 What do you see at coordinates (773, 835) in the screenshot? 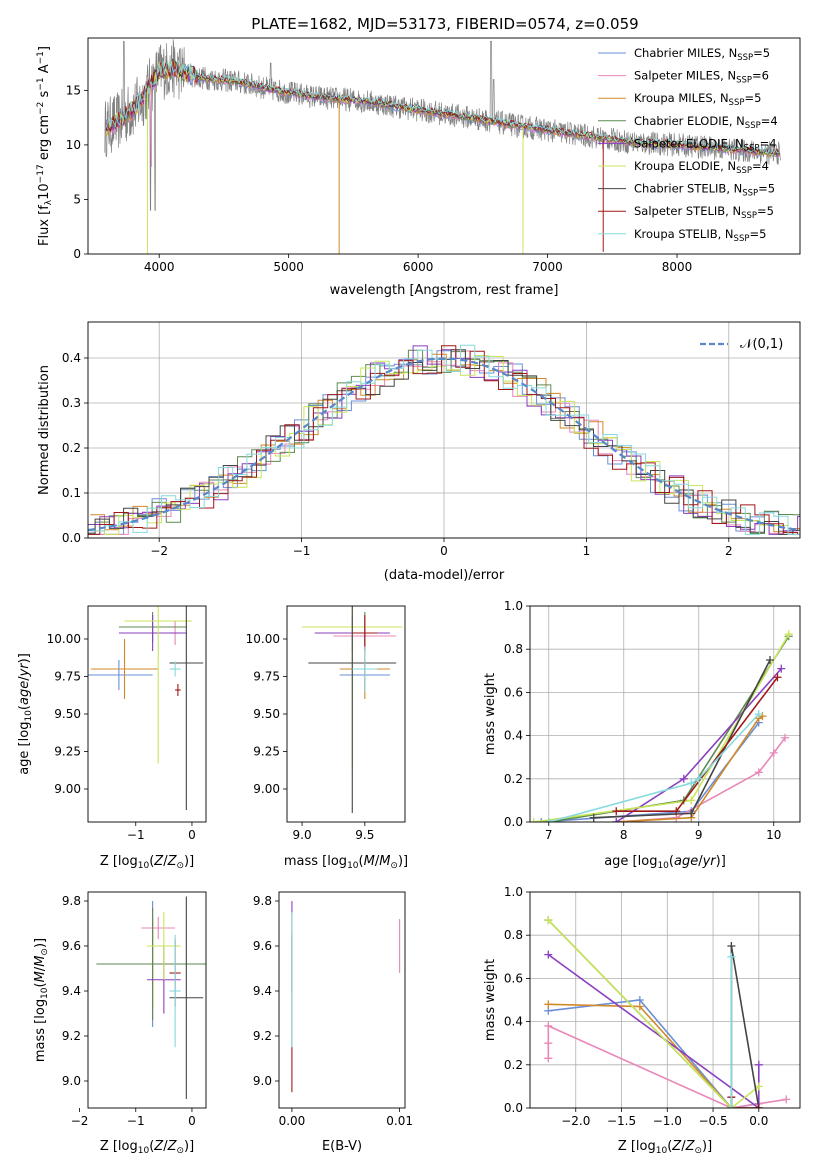
I see `x-tick-label: 10` at bounding box center [773, 835].